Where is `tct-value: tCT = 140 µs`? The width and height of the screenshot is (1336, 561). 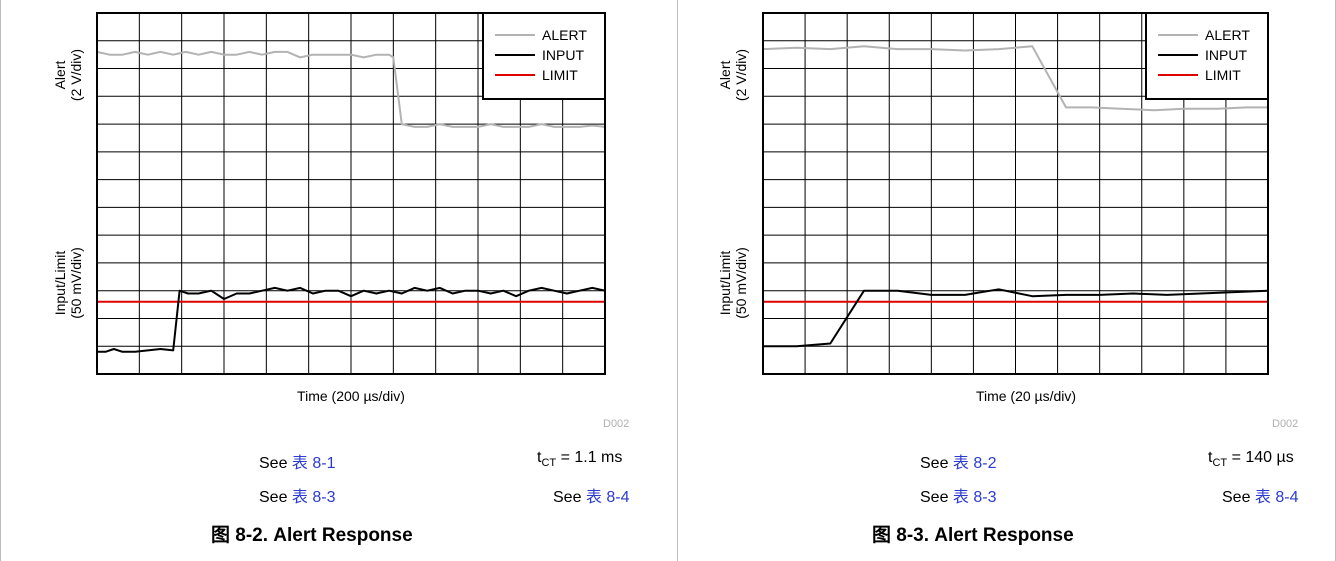
tct-value: tCT = 140 µs is located at coordinates (1251, 459).